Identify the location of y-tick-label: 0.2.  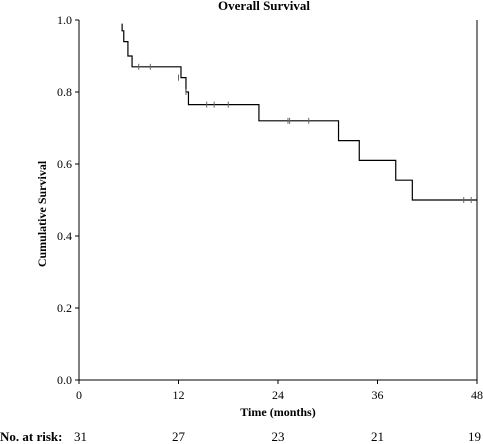
(64, 308).